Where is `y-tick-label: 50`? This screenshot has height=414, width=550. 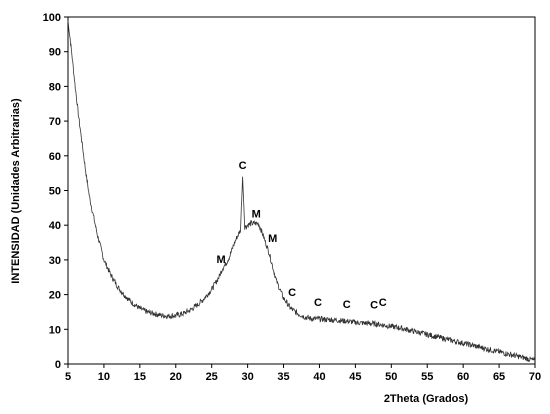
y-tick-label: 50 is located at coordinates (55, 192).